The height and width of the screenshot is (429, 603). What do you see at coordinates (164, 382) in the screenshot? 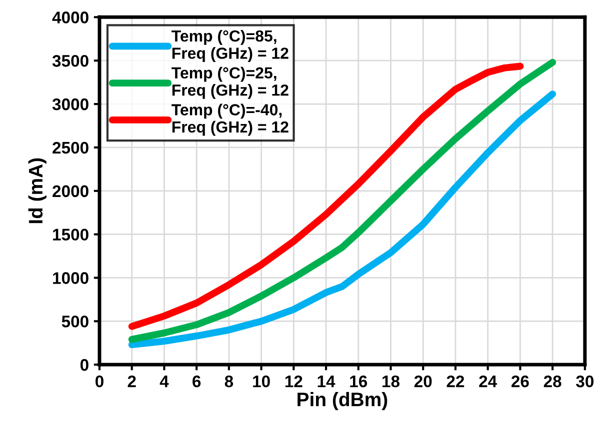
I see `x-tick-label: 4` at bounding box center [164, 382].